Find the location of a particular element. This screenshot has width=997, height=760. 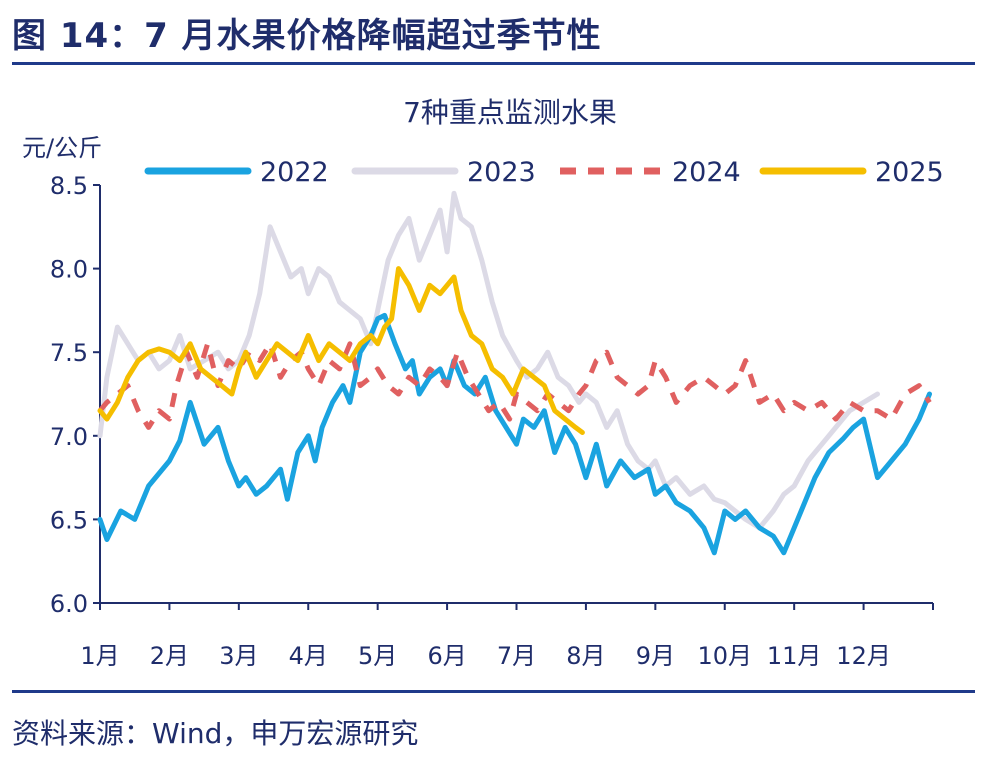

x-tick-label: 10月 is located at coordinates (724, 656).